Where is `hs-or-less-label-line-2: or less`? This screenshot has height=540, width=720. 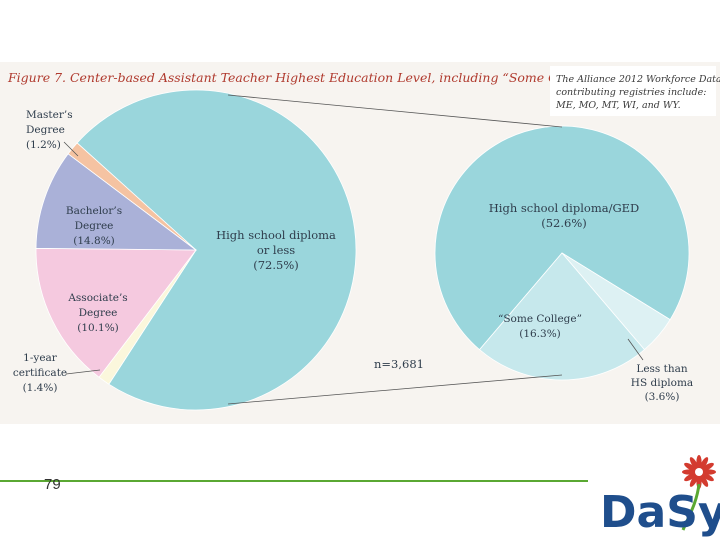 hs-or-less-label-line-2: or less is located at coordinates (276, 250).